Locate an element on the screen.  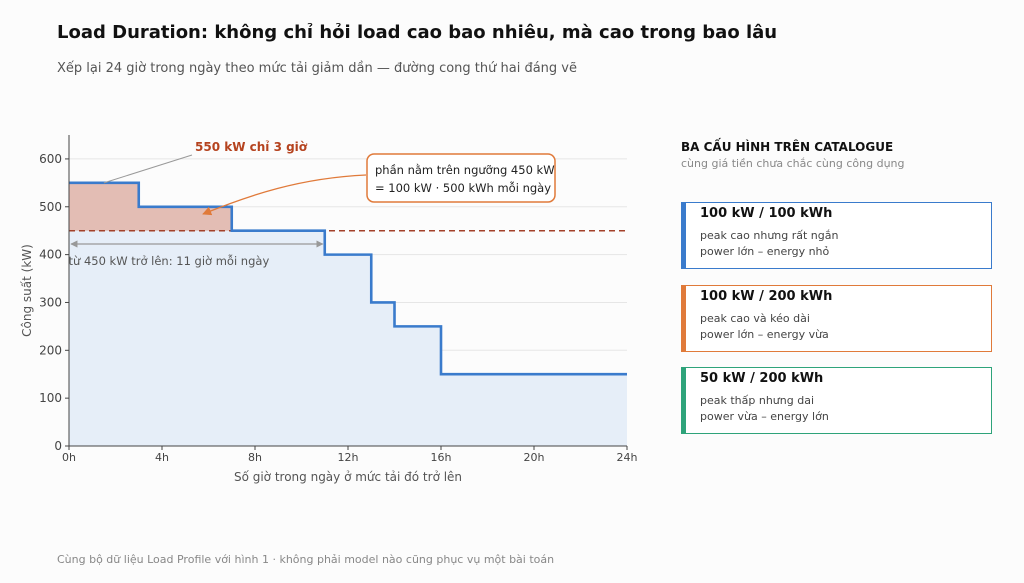
config-card-title: 100 kW / 100 kWh is located at coordinates (766, 213).